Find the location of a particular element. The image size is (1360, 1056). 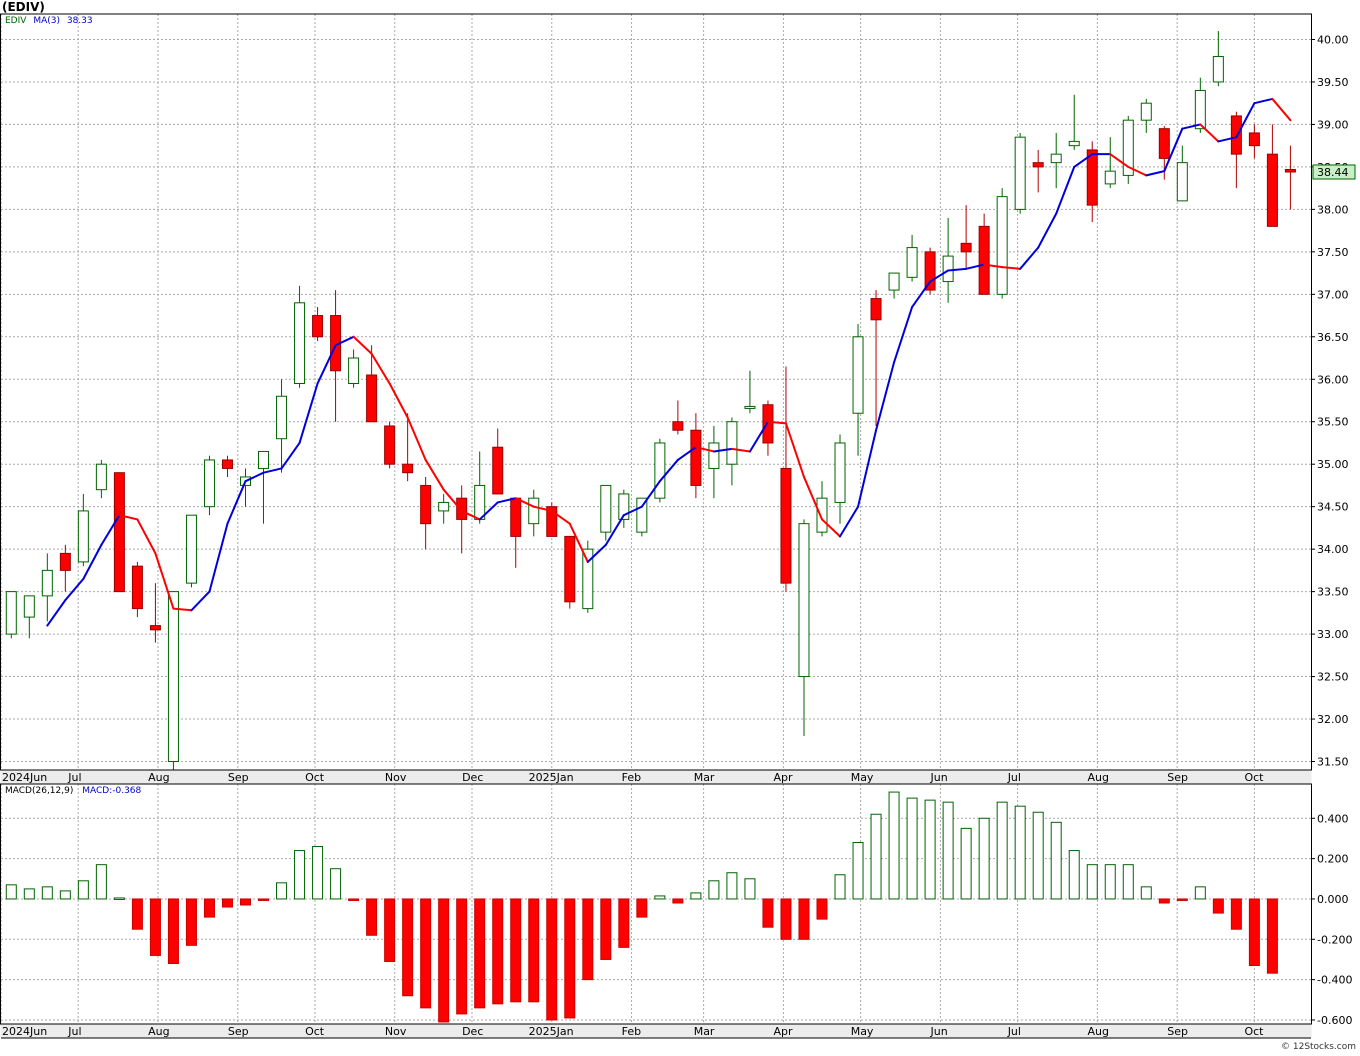

price-tick-label: 35.00 is located at coordinates (1333, 464).